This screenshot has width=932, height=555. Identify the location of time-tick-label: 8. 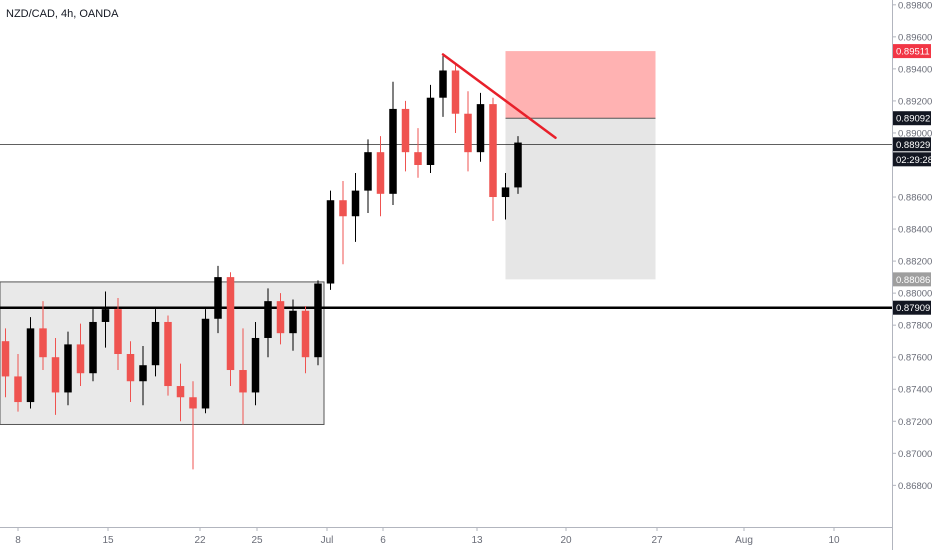
(18, 540).